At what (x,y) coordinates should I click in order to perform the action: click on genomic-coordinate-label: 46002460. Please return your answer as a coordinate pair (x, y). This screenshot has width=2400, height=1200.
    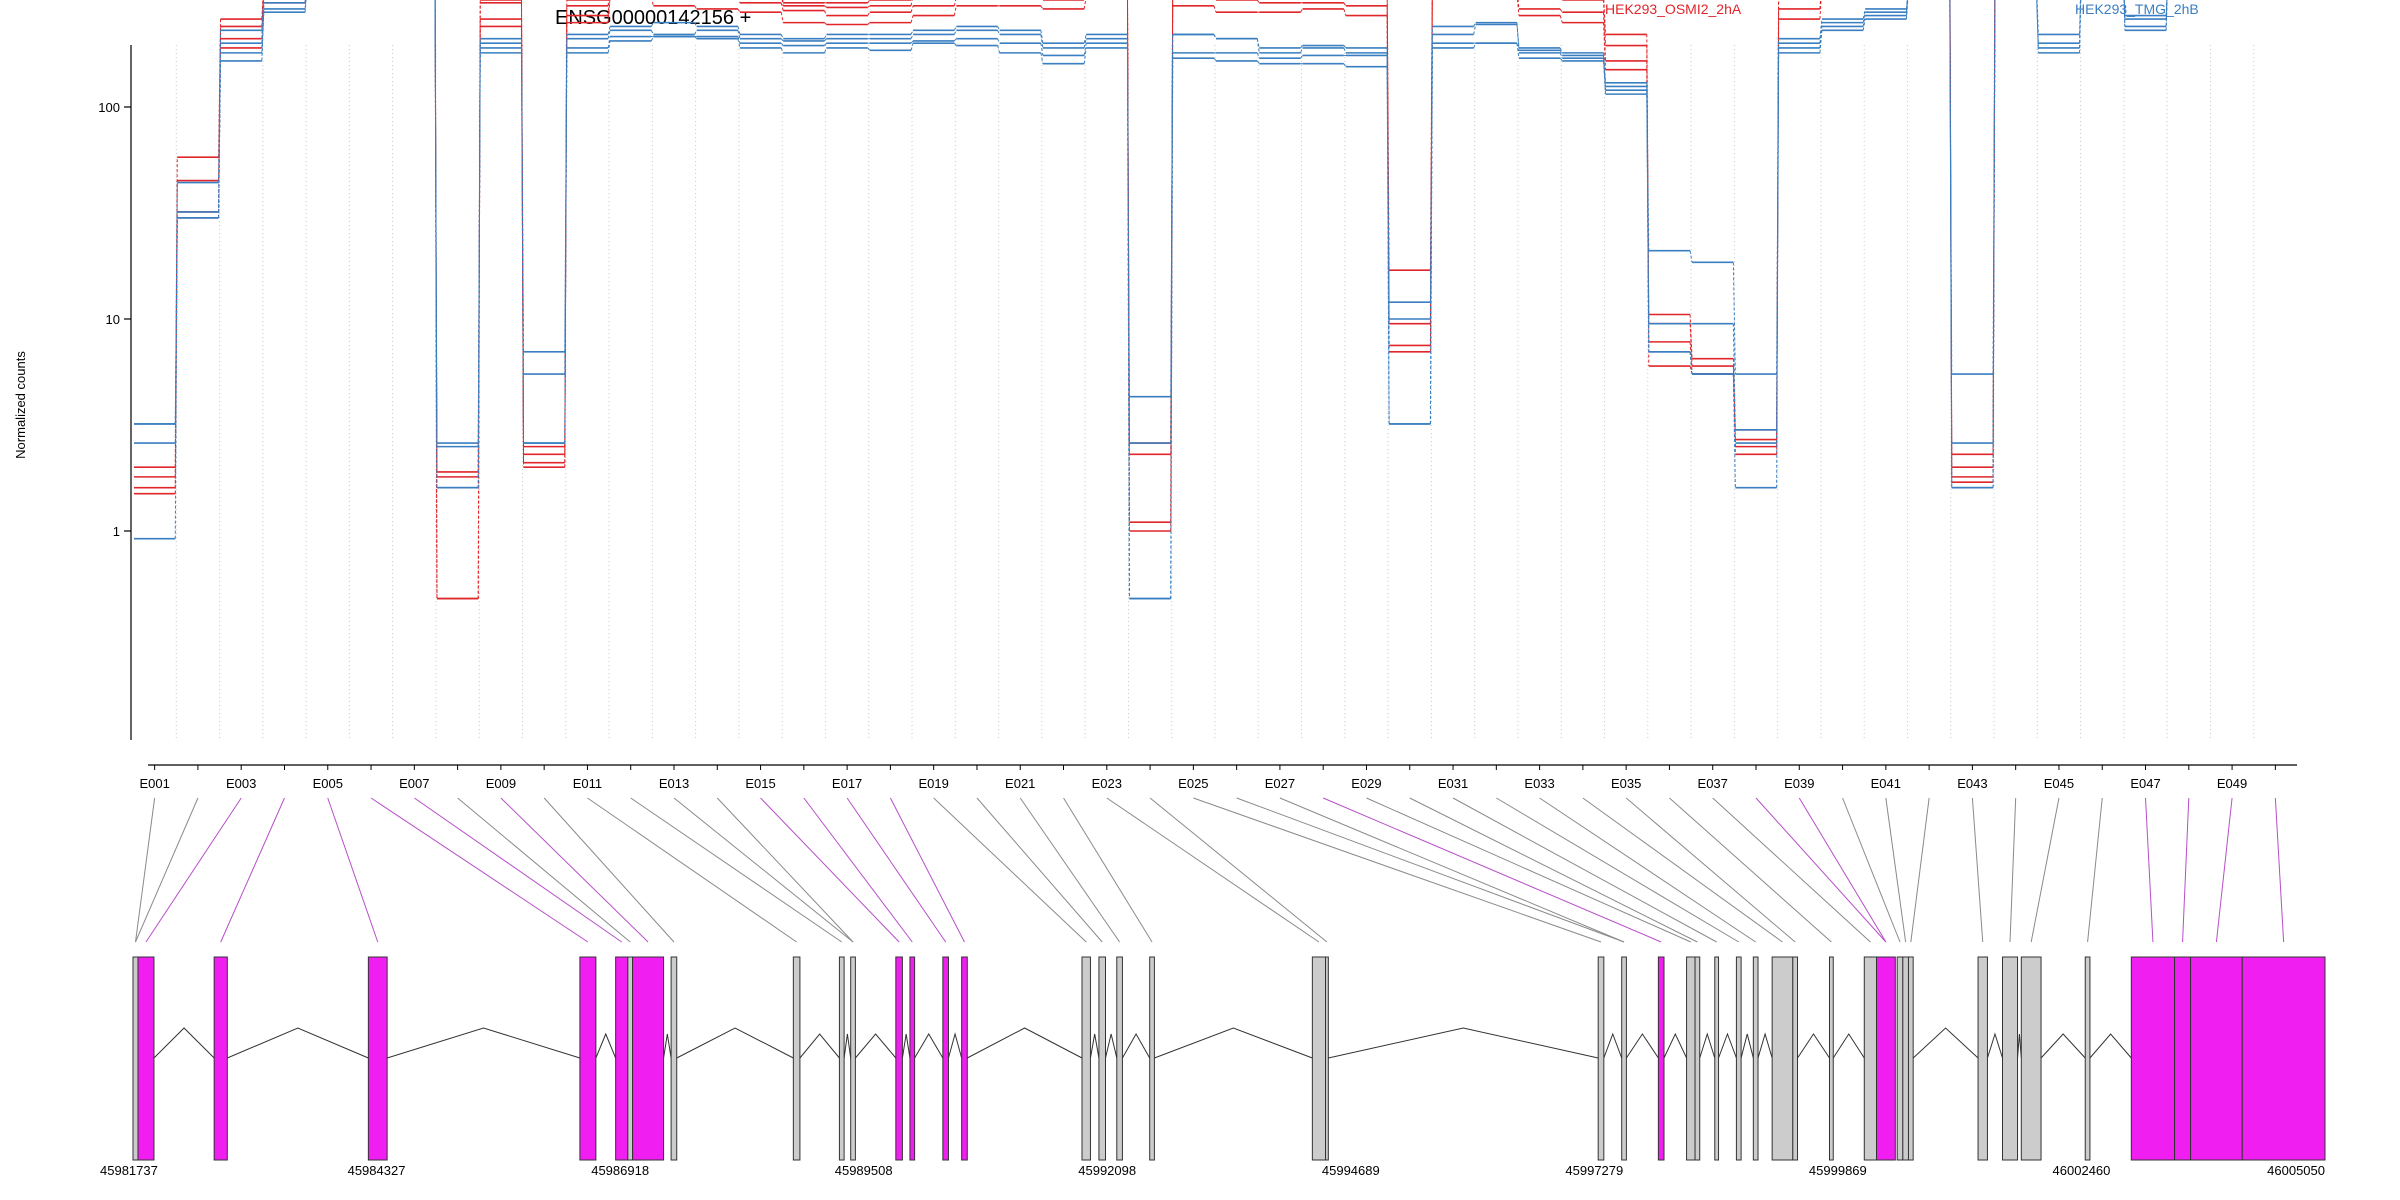
    Looking at the image, I should click on (2082, 1170).